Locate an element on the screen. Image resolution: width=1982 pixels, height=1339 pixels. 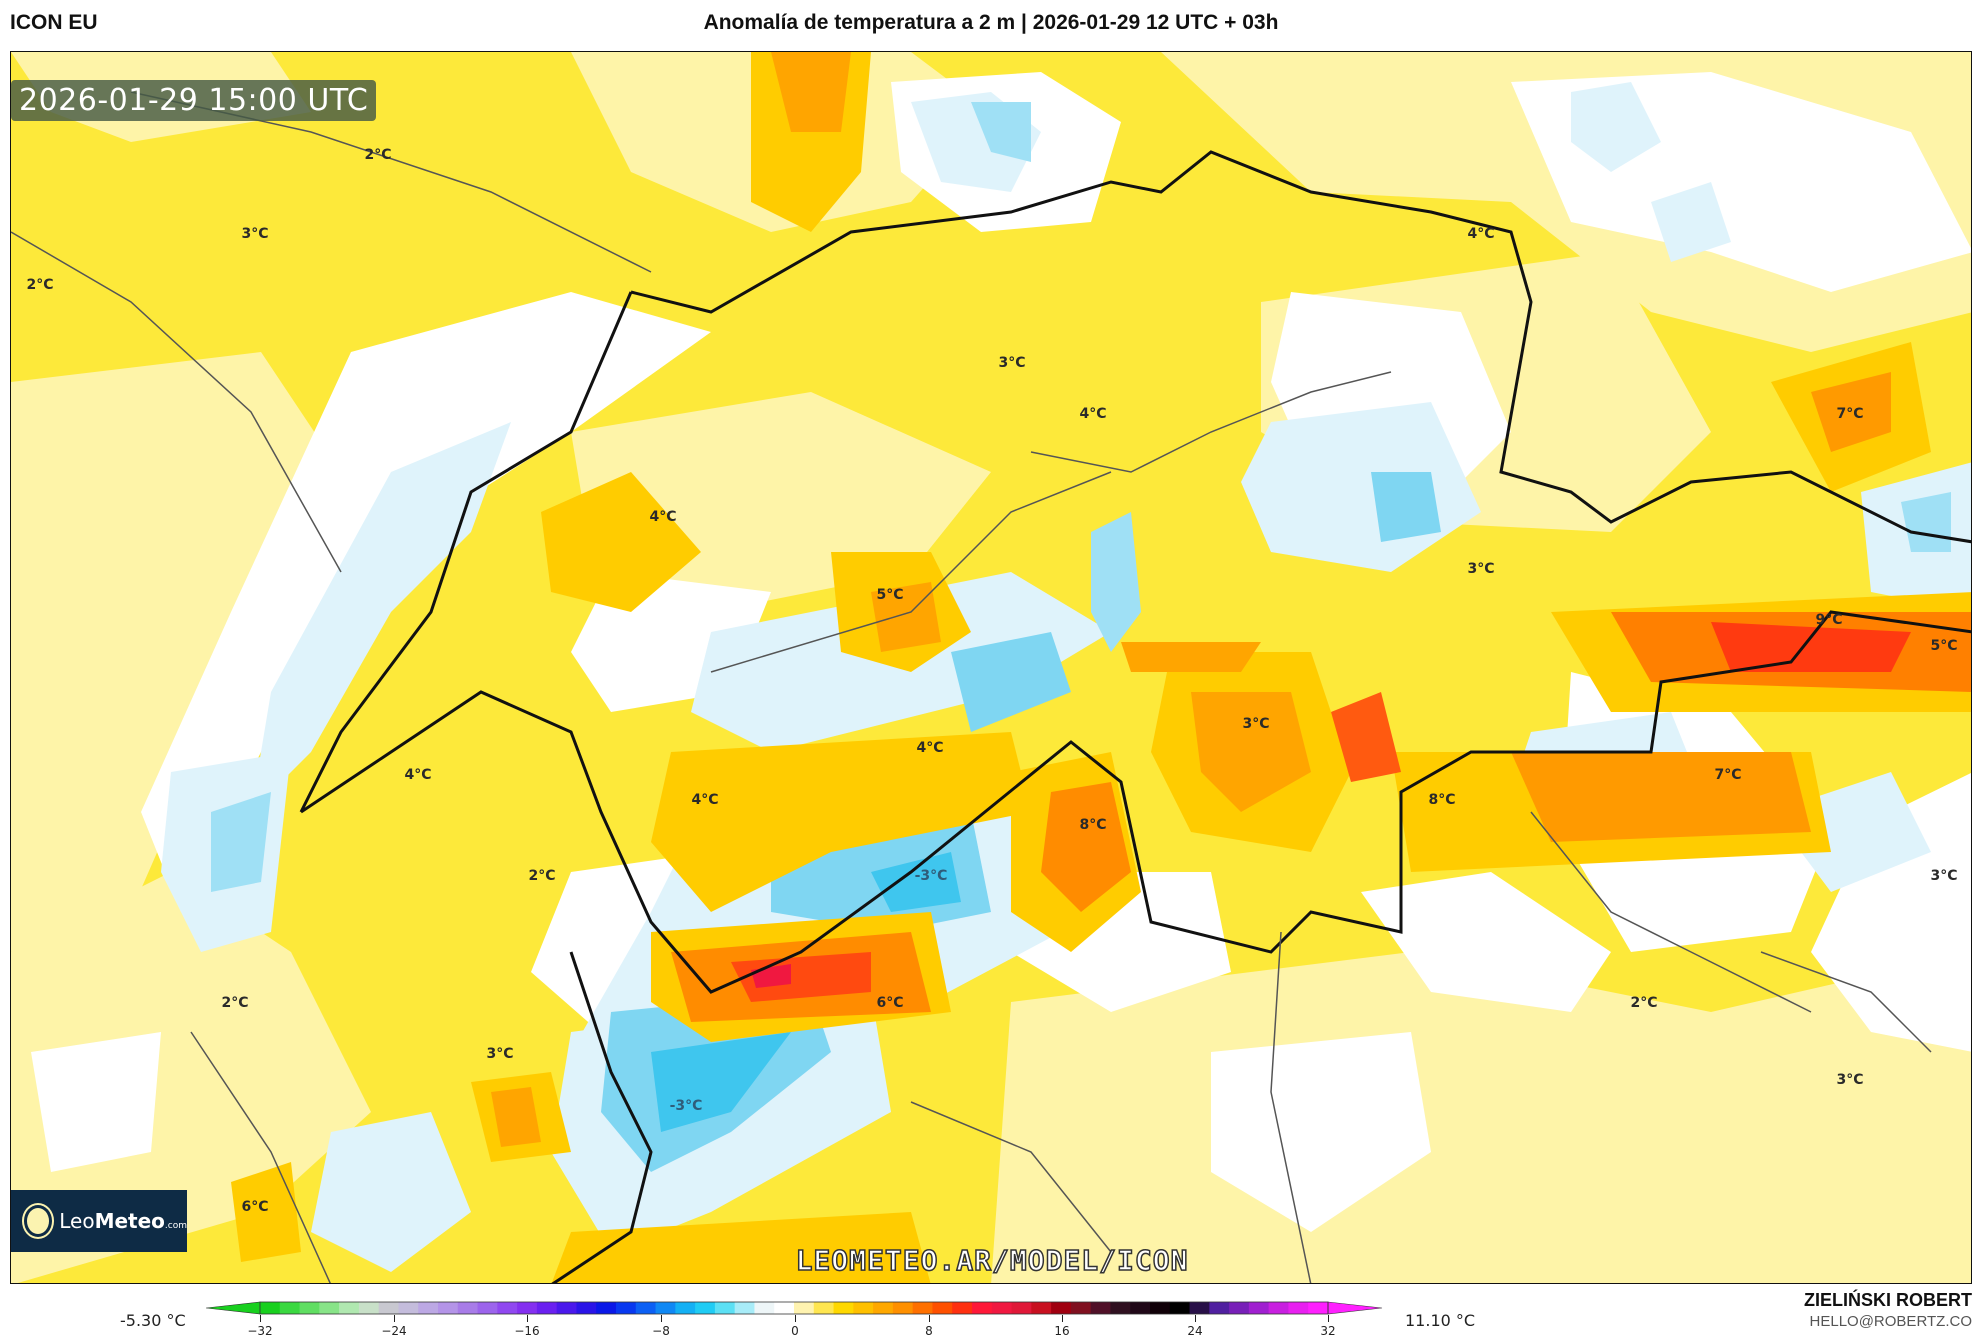
author-email: HELLO@ROBERTZ.CO is located at coordinates (1890, 1321).